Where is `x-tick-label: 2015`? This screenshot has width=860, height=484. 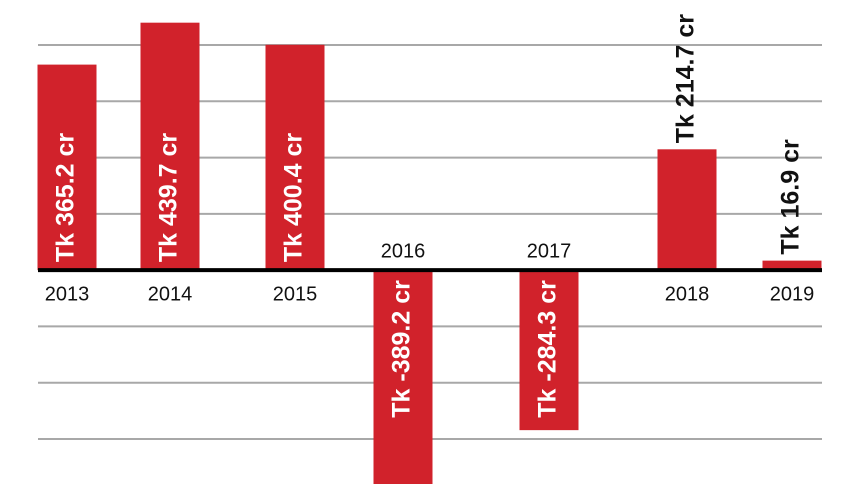 x-tick-label: 2015 is located at coordinates (295, 294).